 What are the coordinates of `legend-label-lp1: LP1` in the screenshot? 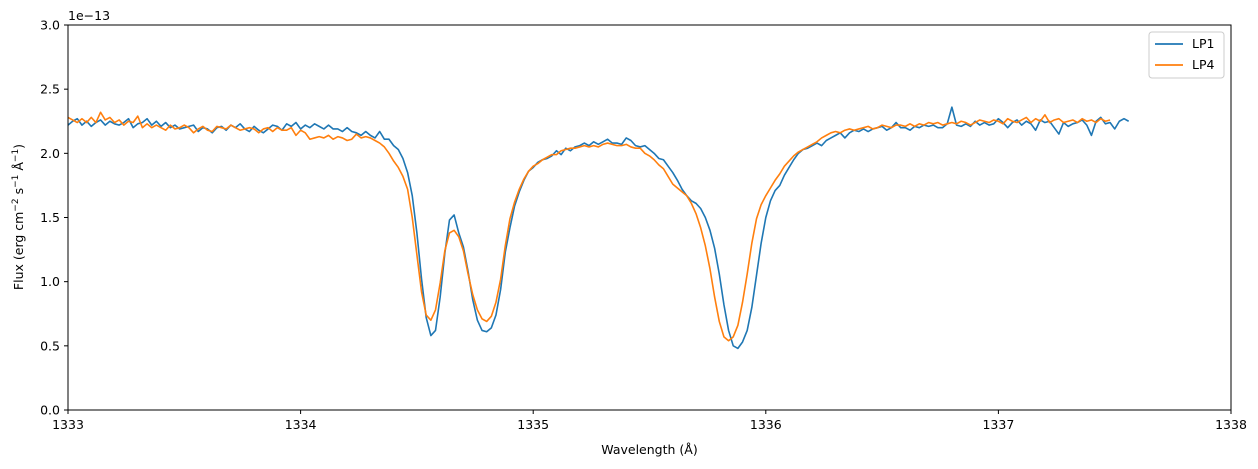 It's located at (1203, 43).